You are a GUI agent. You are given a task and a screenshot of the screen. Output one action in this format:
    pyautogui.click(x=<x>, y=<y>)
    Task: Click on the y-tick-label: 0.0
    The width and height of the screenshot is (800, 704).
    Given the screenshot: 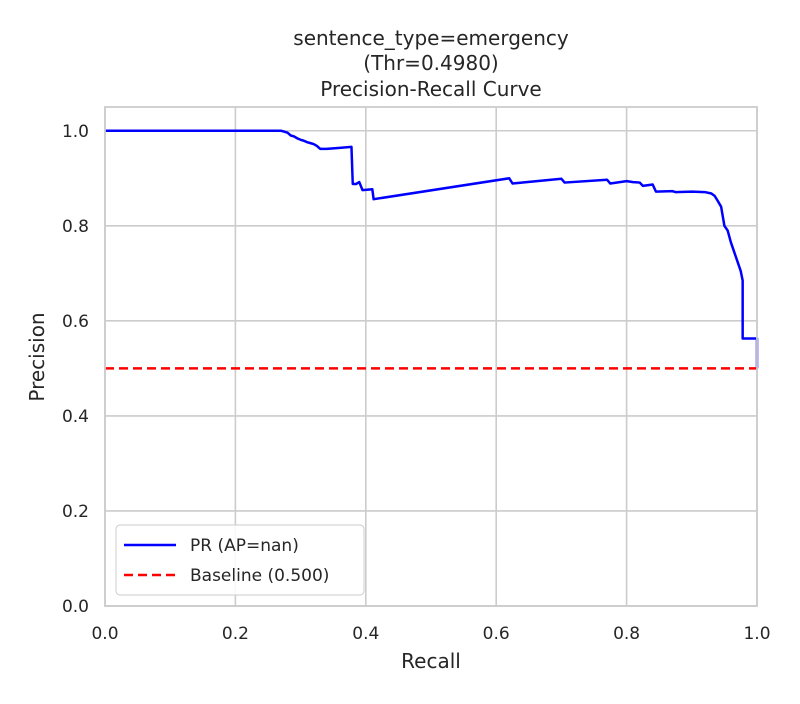 What is the action you would take?
    pyautogui.click(x=75, y=607)
    